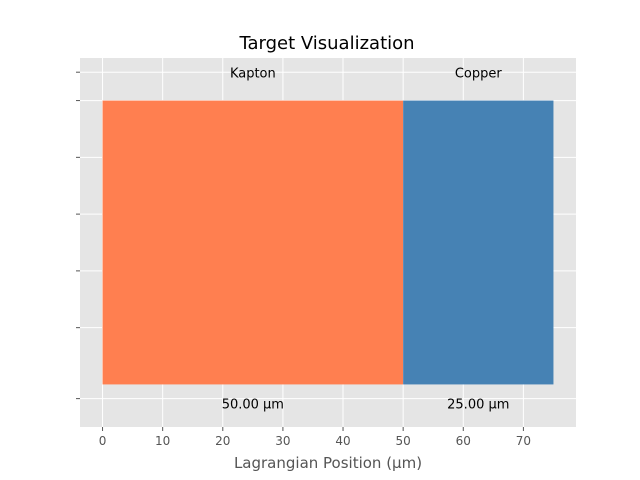 The height and width of the screenshot is (480, 640). What do you see at coordinates (162, 441) in the screenshot?
I see `x-tick-label: 10` at bounding box center [162, 441].